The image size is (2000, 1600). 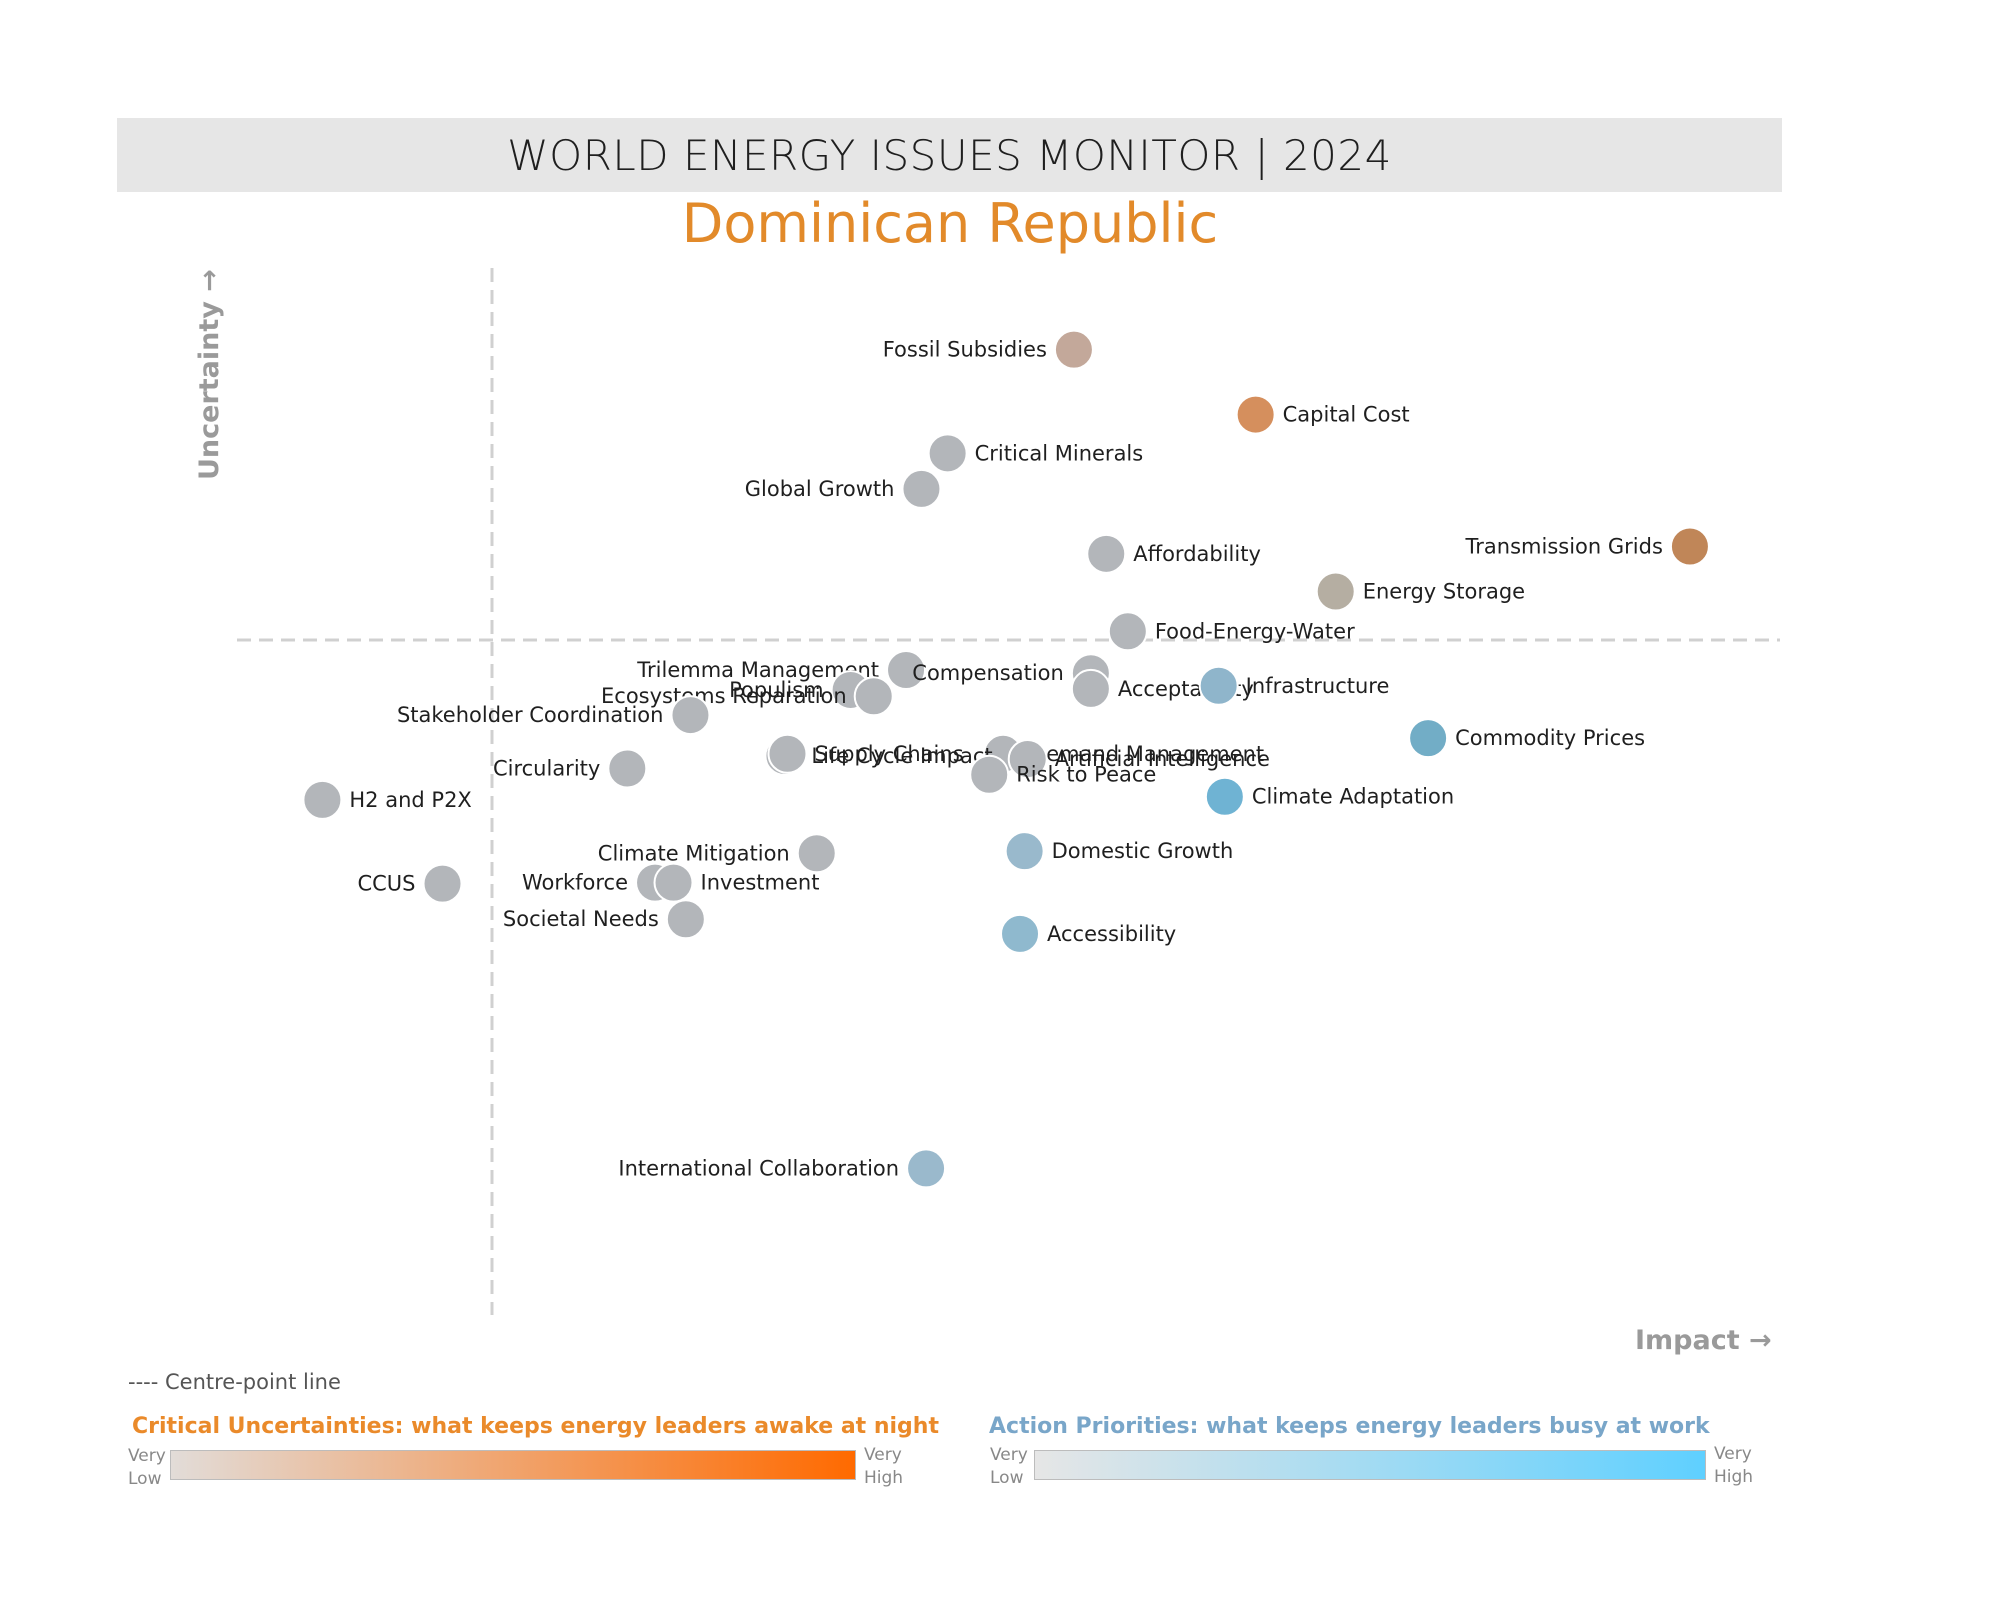 What do you see at coordinates (816, 853) in the screenshot?
I see `point-marker-climate-mitigation` at bounding box center [816, 853].